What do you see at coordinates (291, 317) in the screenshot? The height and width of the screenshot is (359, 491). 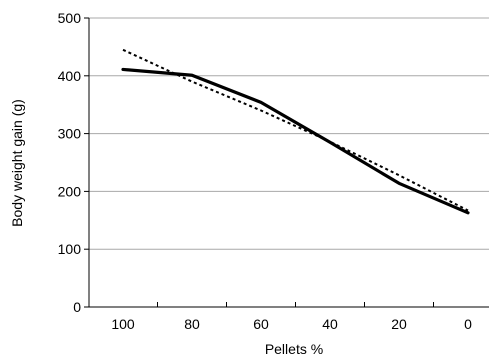 I see `x-axis-ticks: 100 80 60 40 20 0` at bounding box center [291, 317].